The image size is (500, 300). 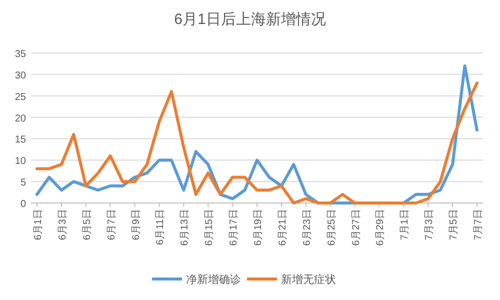 I want to click on x-tick-label: 6月21日, so click(x=282, y=227).